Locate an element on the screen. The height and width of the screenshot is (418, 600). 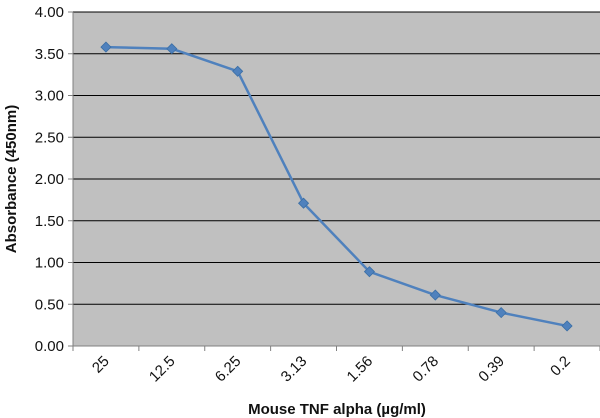
x-tick-label: 0.39 is located at coordinates (491, 369).